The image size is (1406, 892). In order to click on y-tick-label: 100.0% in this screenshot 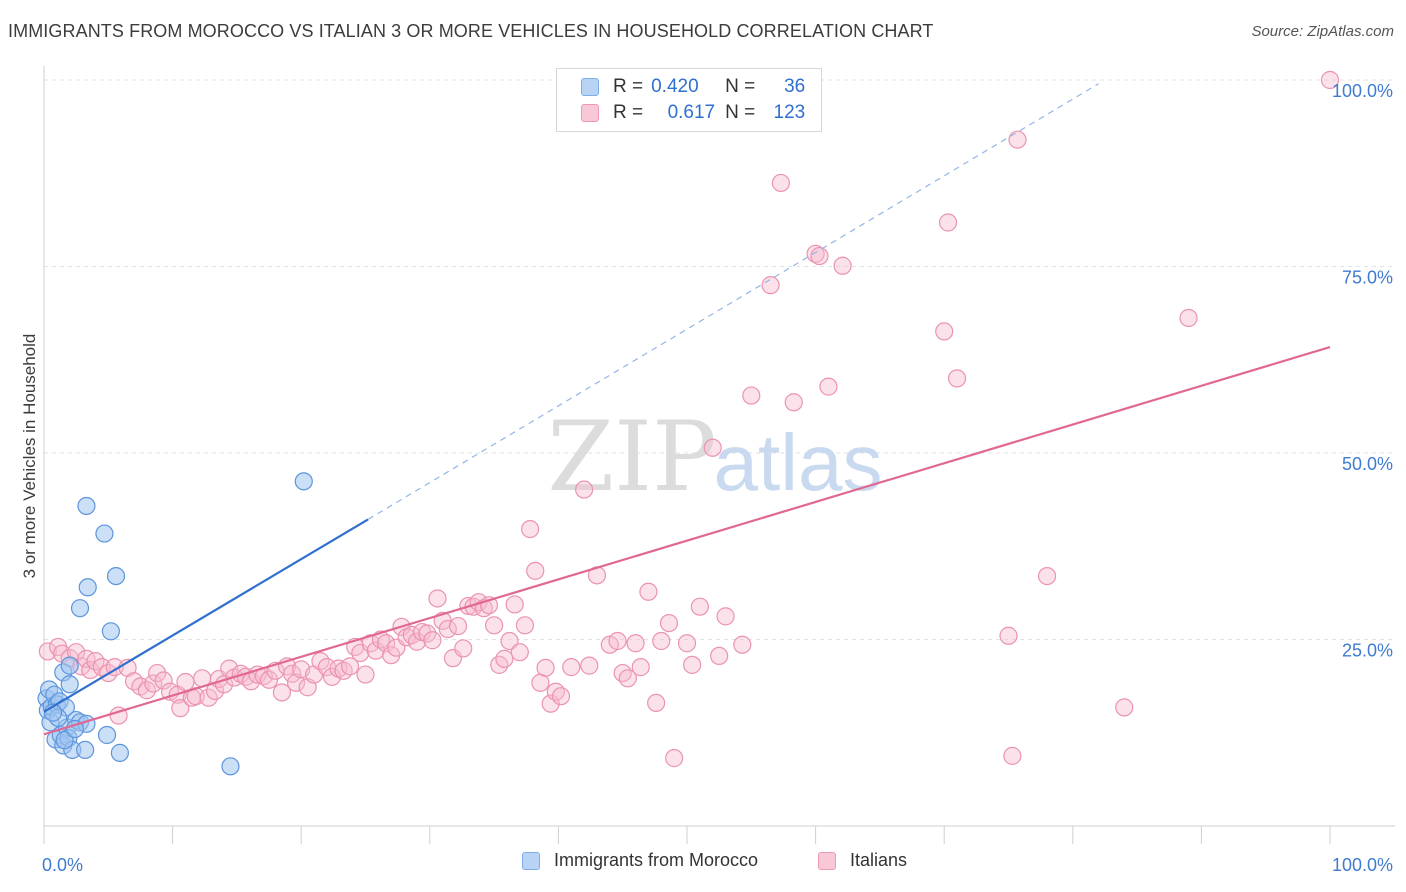, I will do `click(1362, 91)`.